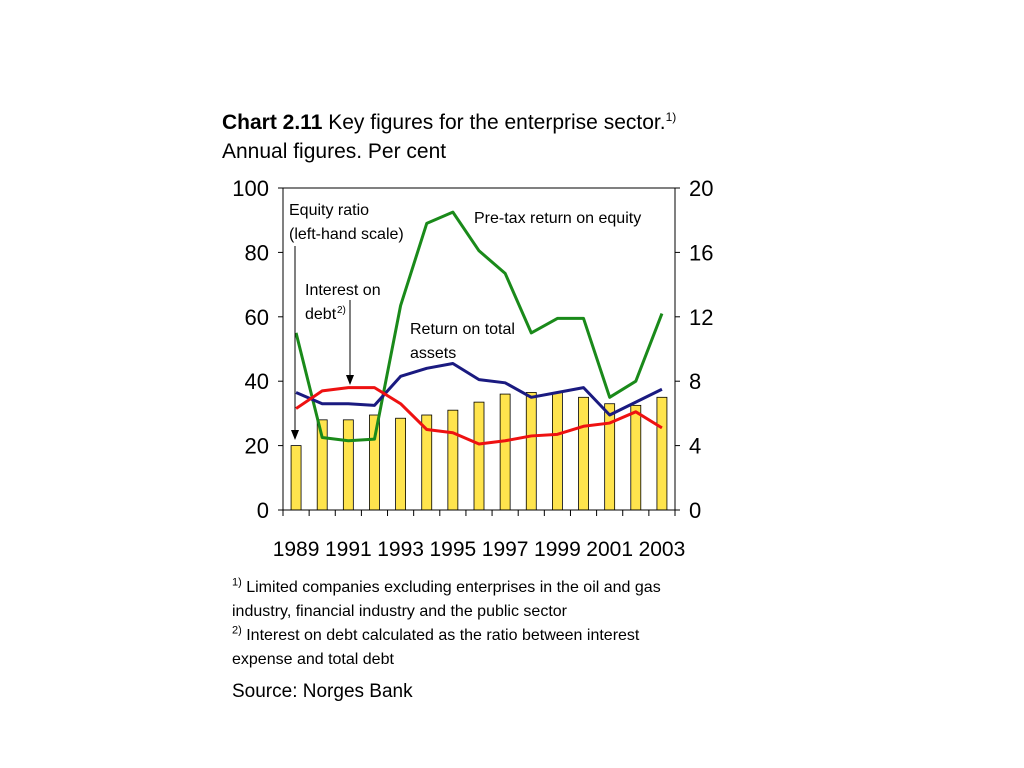 The width and height of the screenshot is (1024, 768). I want to click on left-tick-label: 60, so click(257, 317).